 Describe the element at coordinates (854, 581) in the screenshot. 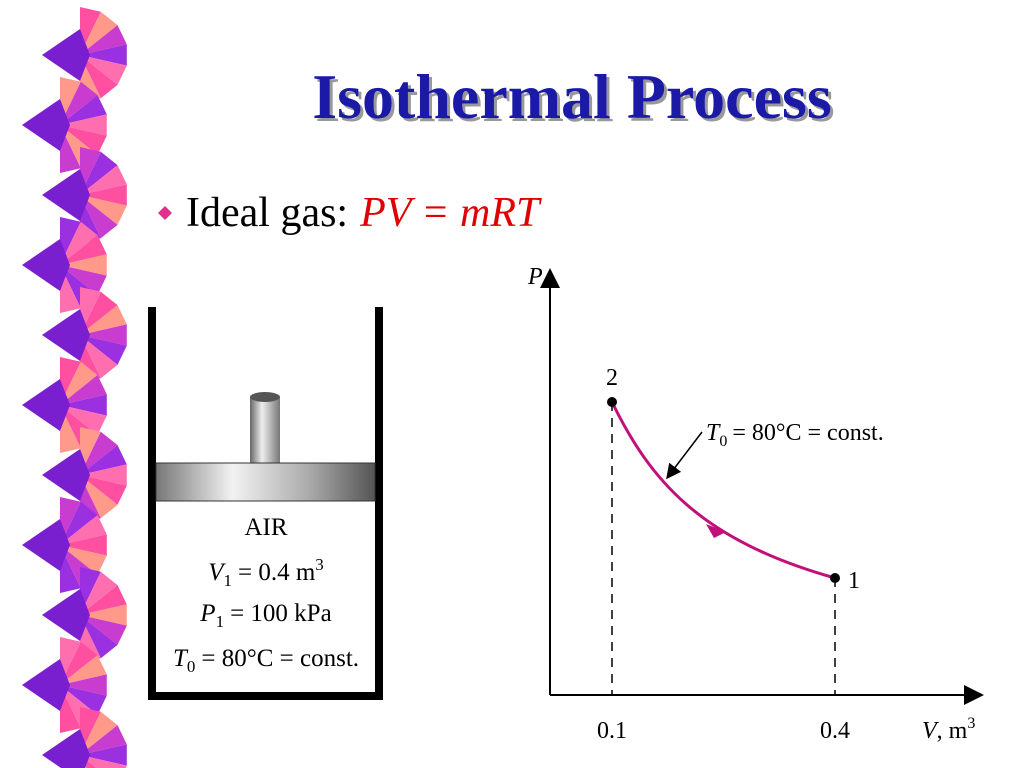

I see `point-label: 1` at that location.